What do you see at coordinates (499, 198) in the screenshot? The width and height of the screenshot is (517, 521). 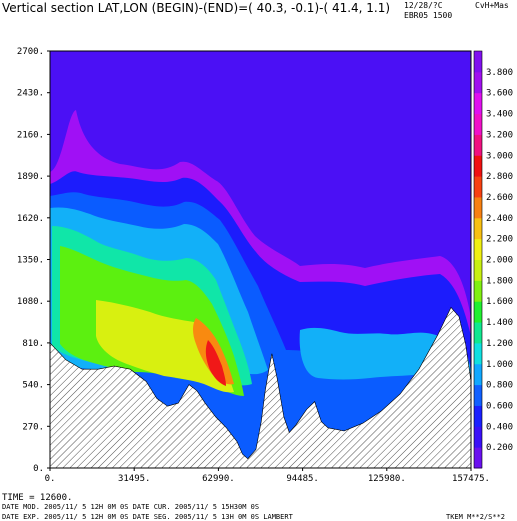 I see `colorbar-label: 2.600` at bounding box center [499, 198].